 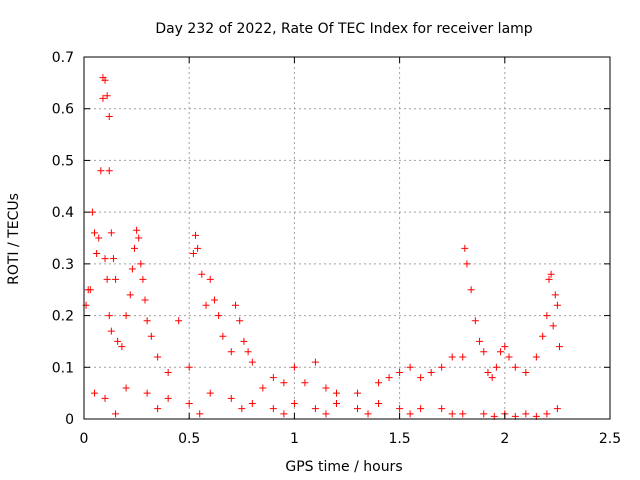 What do you see at coordinates (14, 239) in the screenshot?
I see `y-axis-label: ROTI / TECUs` at bounding box center [14, 239].